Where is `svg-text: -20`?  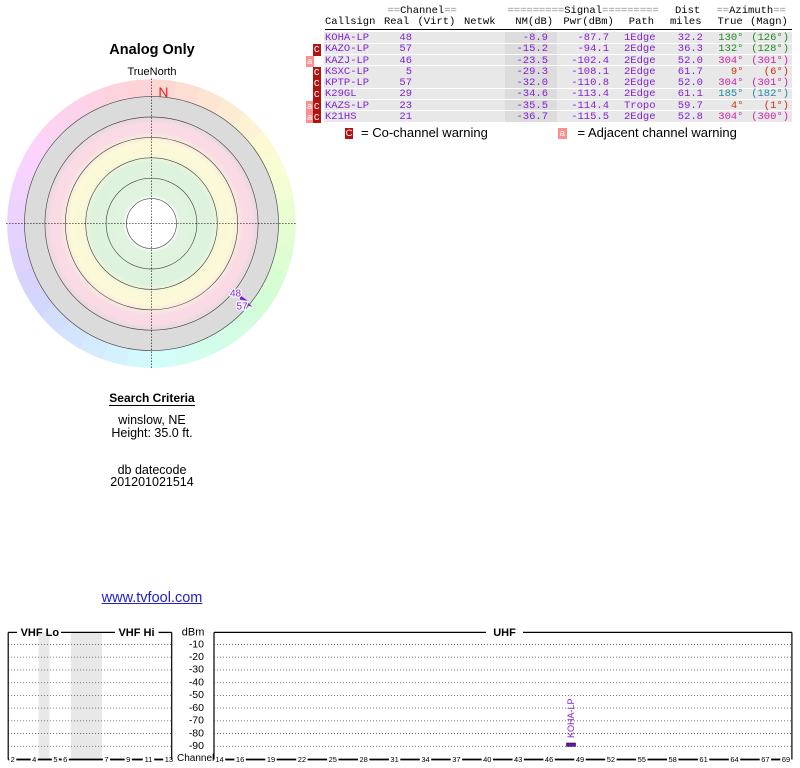 svg-text: -20 is located at coordinates (196, 657).